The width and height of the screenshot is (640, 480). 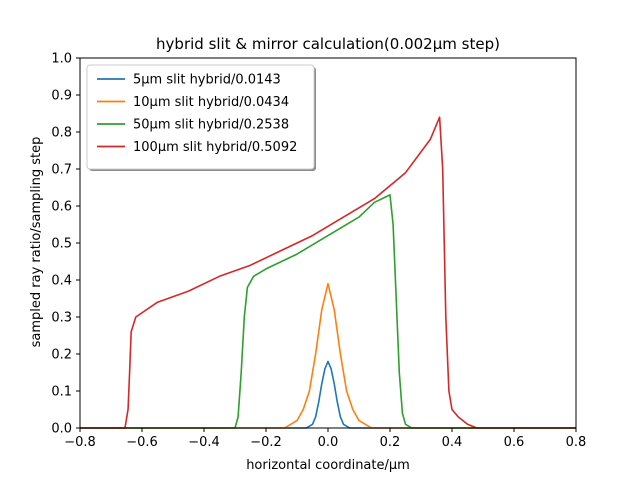 What do you see at coordinates (211, 125) in the screenshot?
I see `legend-label-2: 50μm slit hybrid/0.2538` at bounding box center [211, 125].